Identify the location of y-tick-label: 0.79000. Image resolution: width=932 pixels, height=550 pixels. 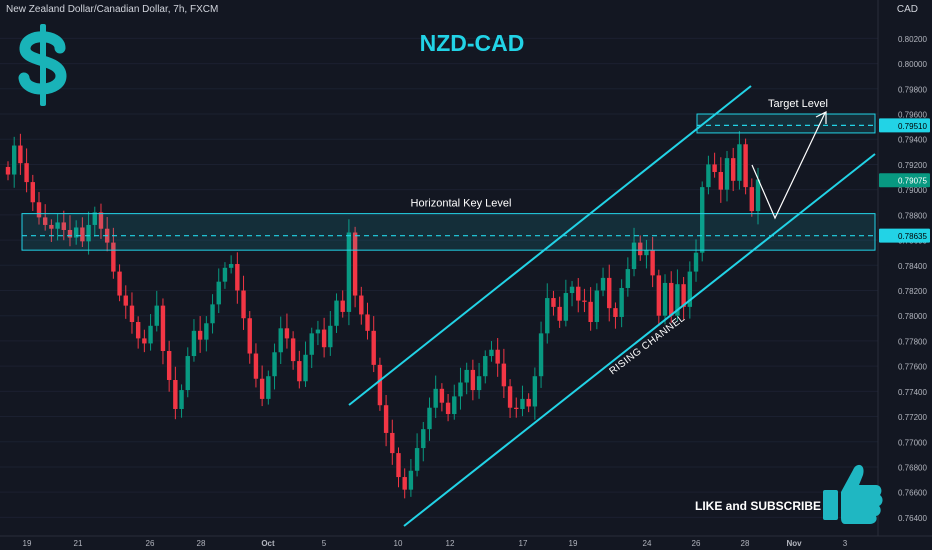
(912, 190).